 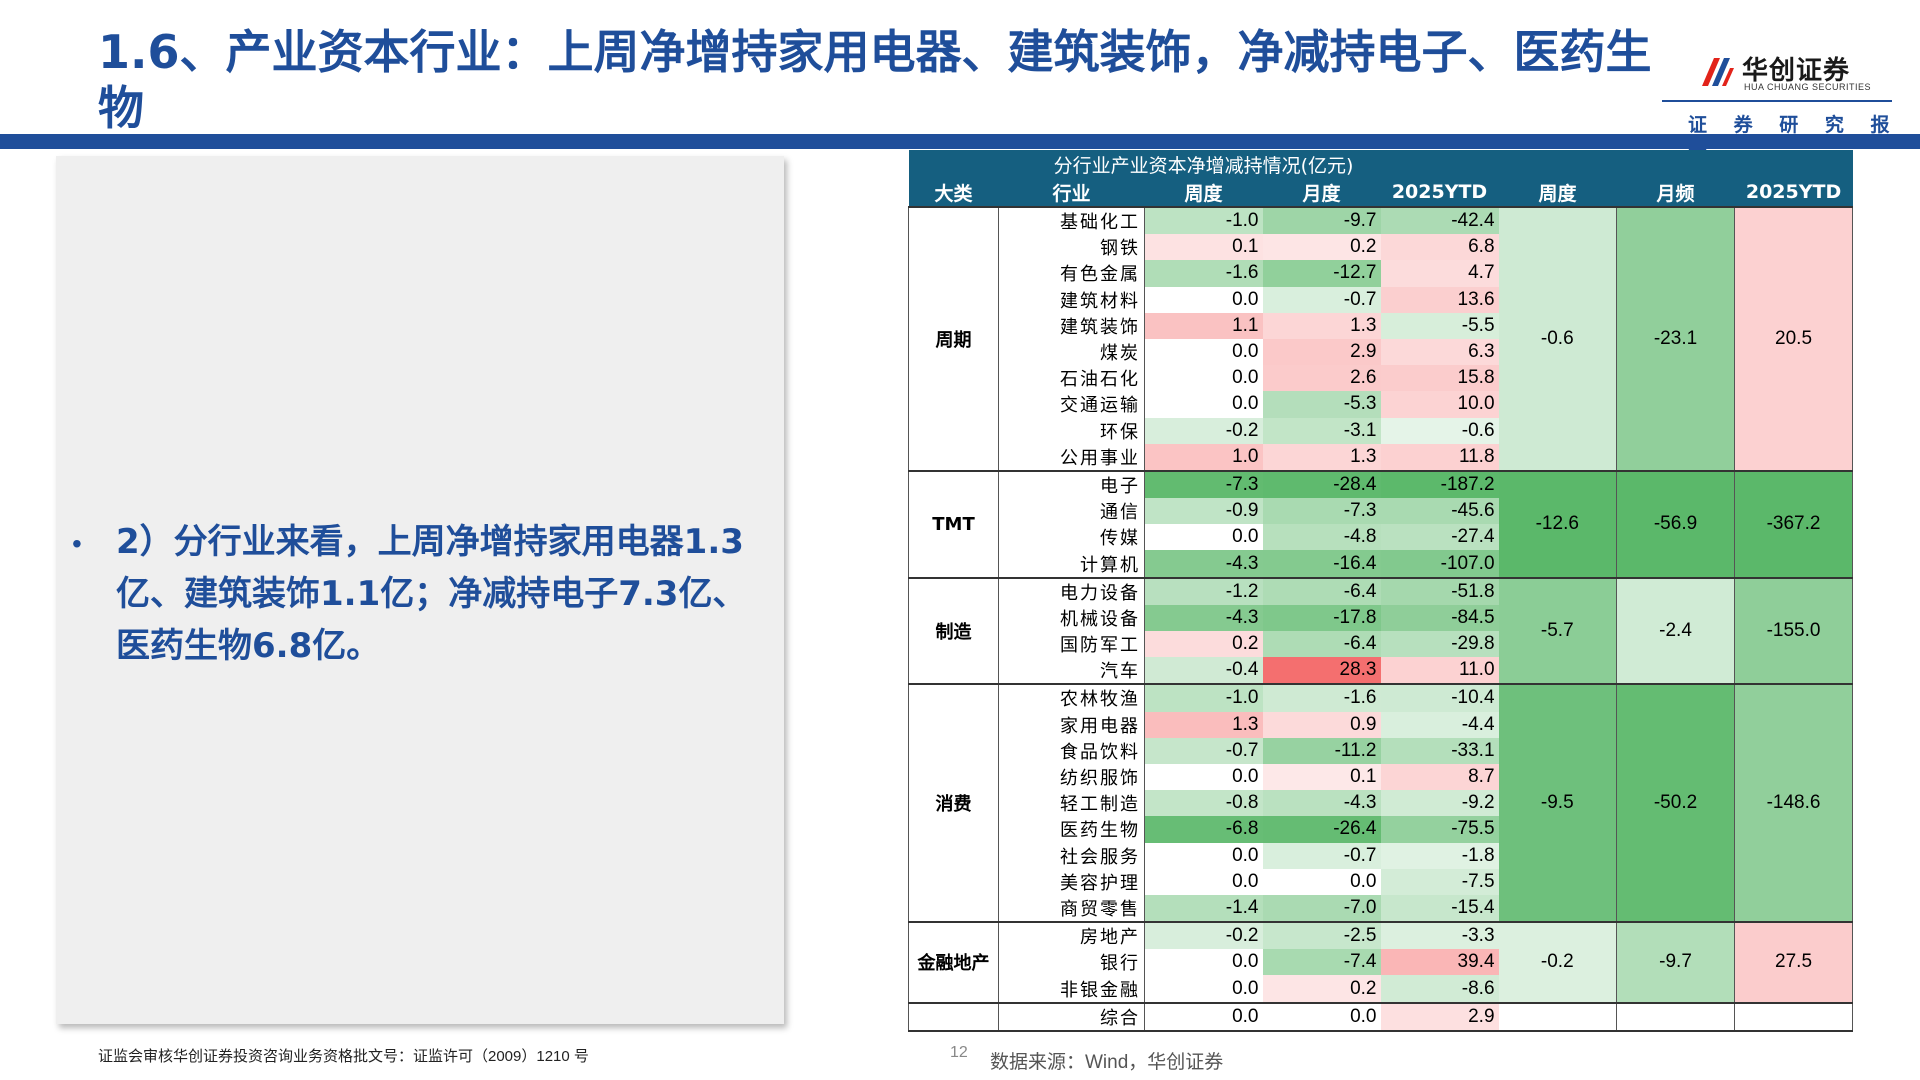 What do you see at coordinates (1439, 935) in the screenshot?
I see `ytd-value-cell: -3.3` at bounding box center [1439, 935].